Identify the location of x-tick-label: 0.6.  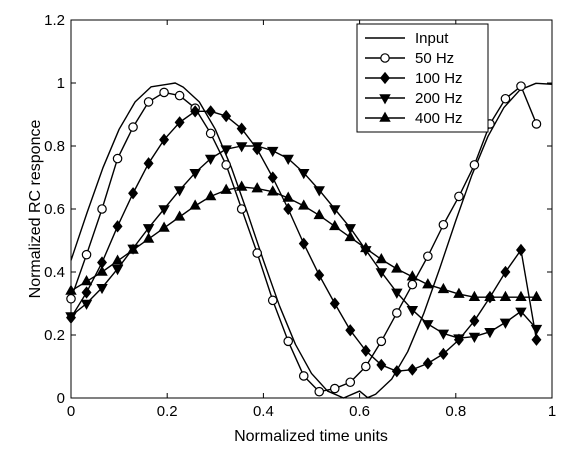
(359, 411).